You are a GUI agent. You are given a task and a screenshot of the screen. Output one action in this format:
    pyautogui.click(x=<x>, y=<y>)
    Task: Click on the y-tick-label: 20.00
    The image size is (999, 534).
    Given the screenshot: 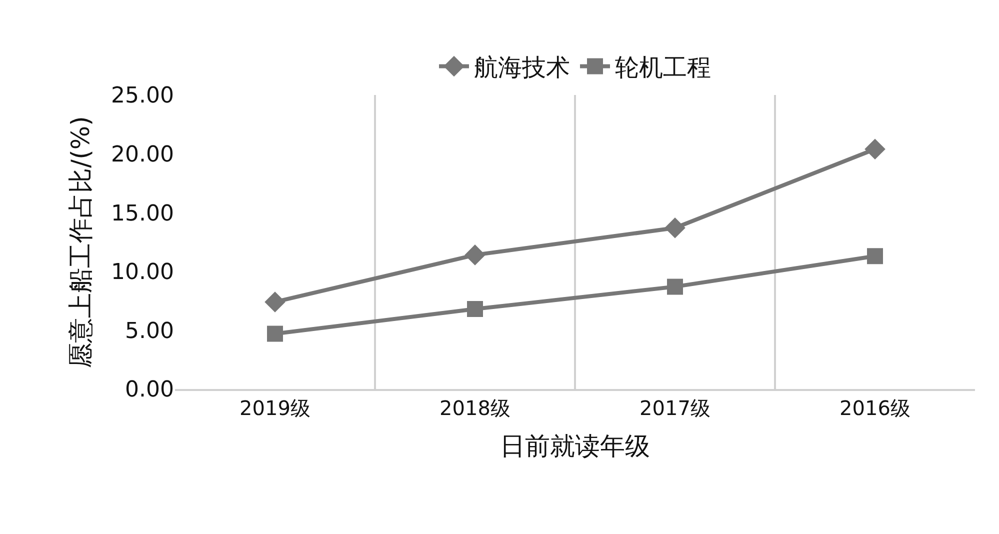 What is the action you would take?
    pyautogui.click(x=142, y=155)
    